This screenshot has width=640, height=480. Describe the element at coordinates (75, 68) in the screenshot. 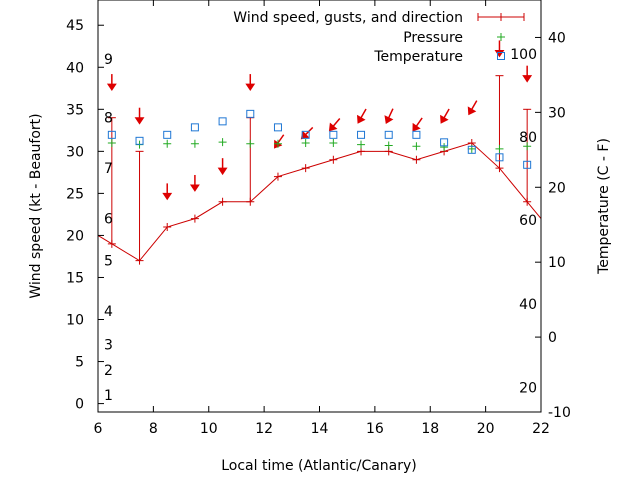

I see `y-tick-label: 40` at that location.